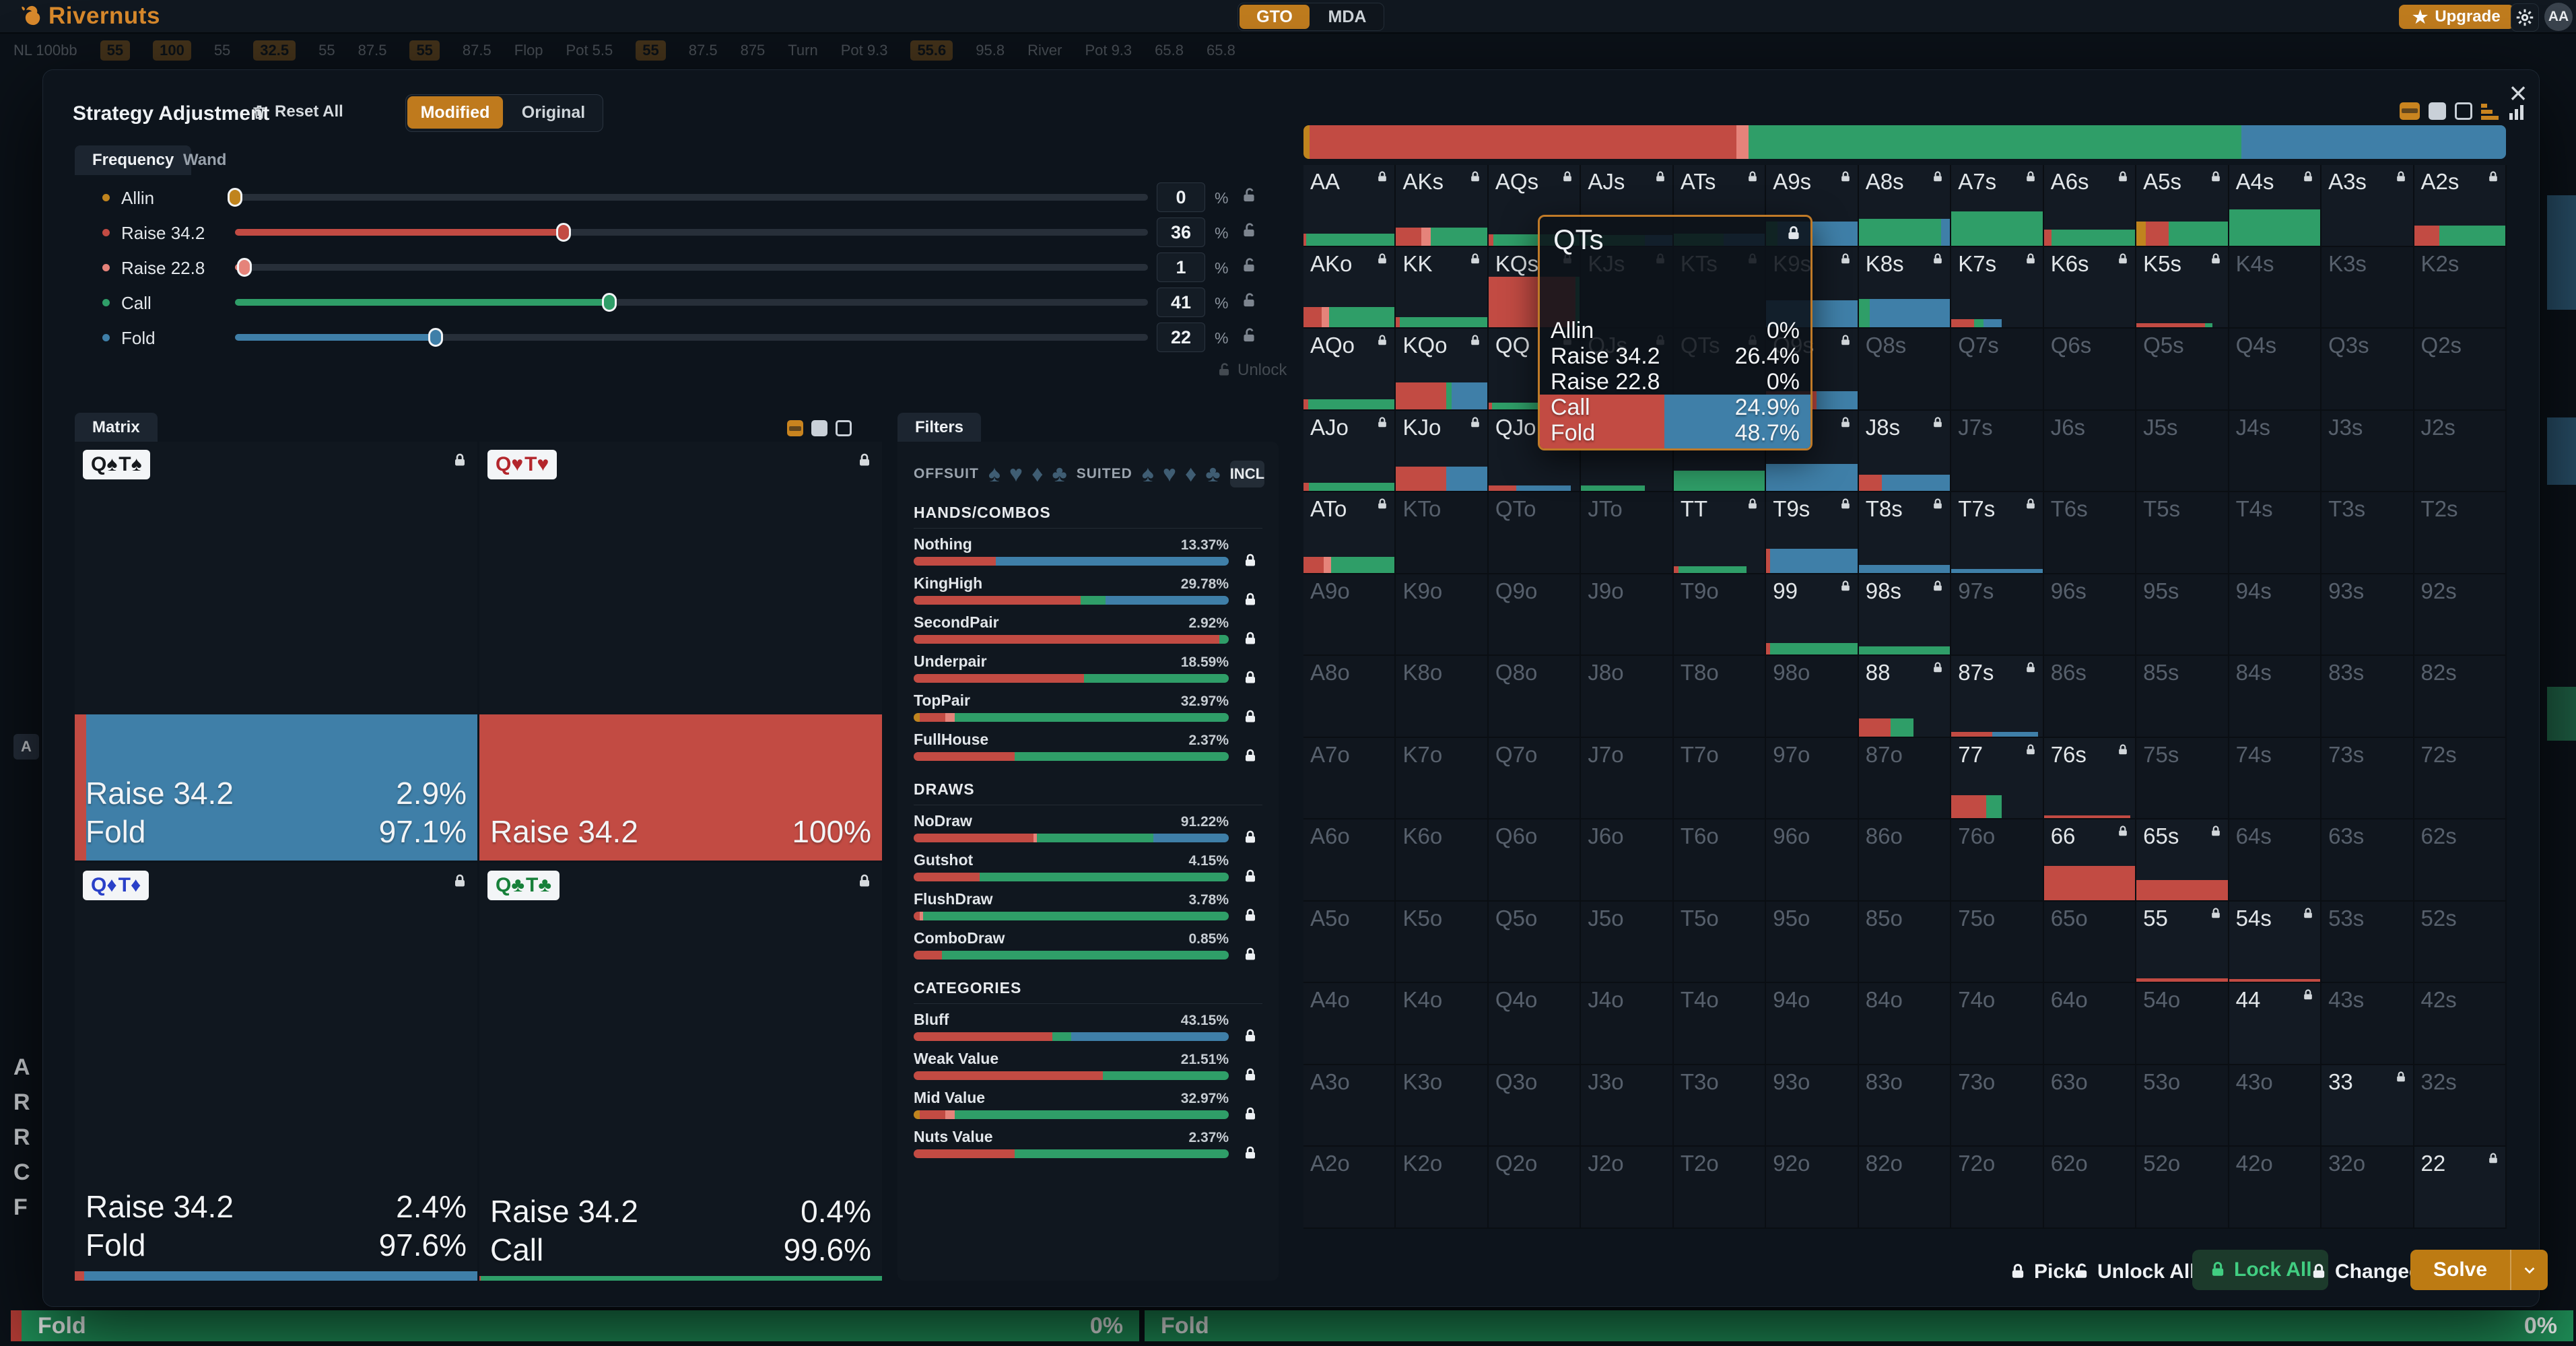 The height and width of the screenshot is (1346, 2576). What do you see at coordinates (1213, 474) in the screenshot?
I see `club-icon: ♣` at bounding box center [1213, 474].